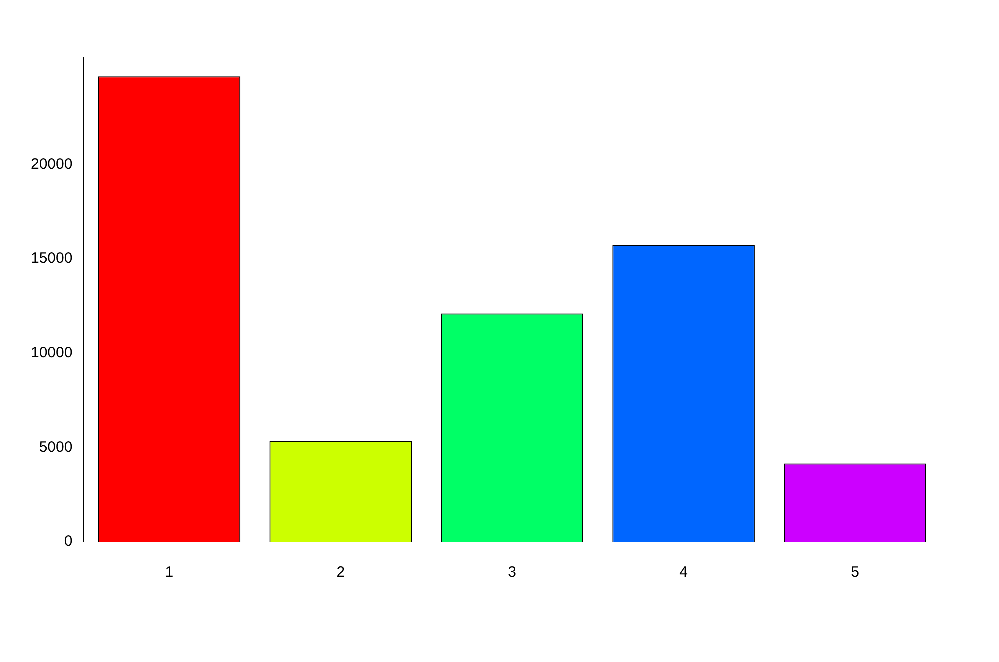 The width and height of the screenshot is (999, 662). I want to click on y-tick-label: 0, so click(68, 541).